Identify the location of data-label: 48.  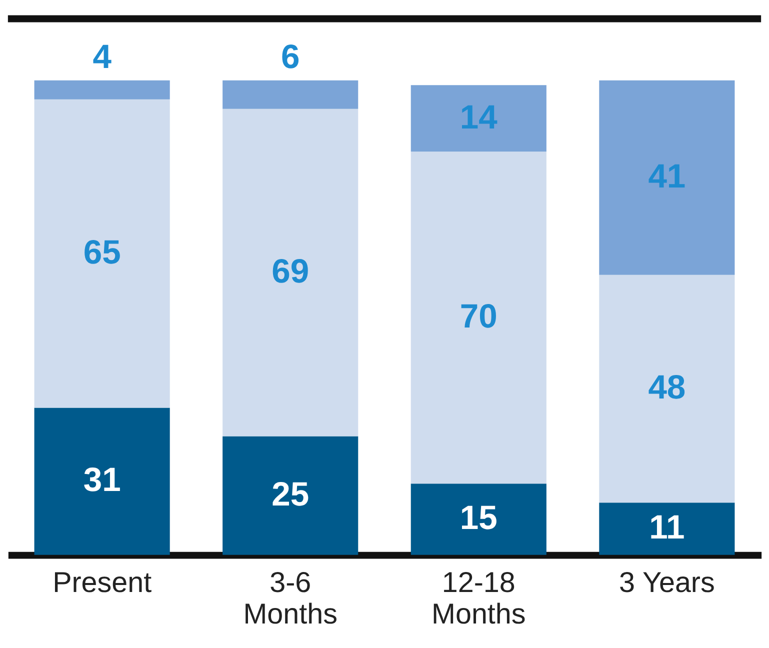
(667, 388).